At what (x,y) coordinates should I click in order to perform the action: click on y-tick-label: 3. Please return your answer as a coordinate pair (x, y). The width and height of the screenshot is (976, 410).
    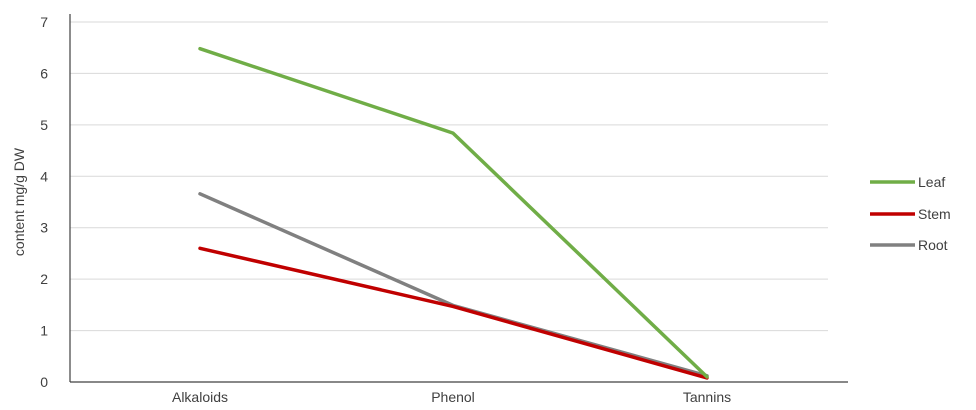
    Looking at the image, I should click on (44, 228).